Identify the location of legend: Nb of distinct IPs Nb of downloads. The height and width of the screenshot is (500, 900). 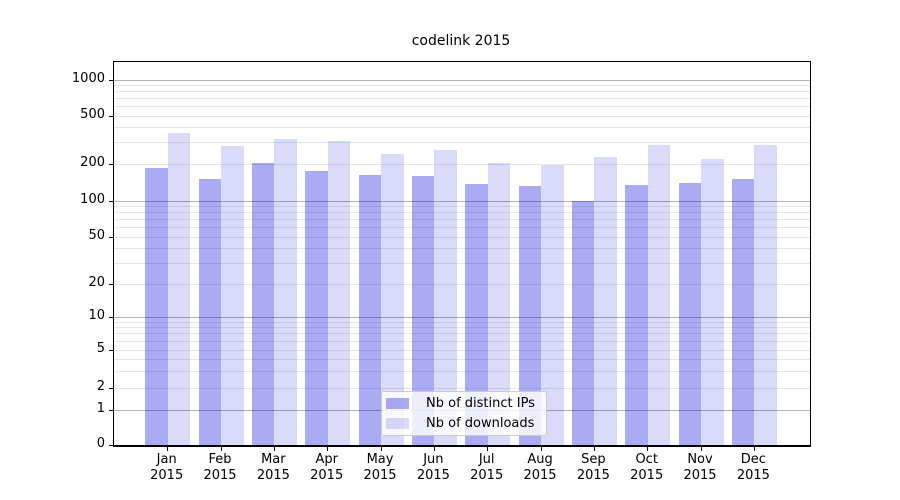
(464, 413).